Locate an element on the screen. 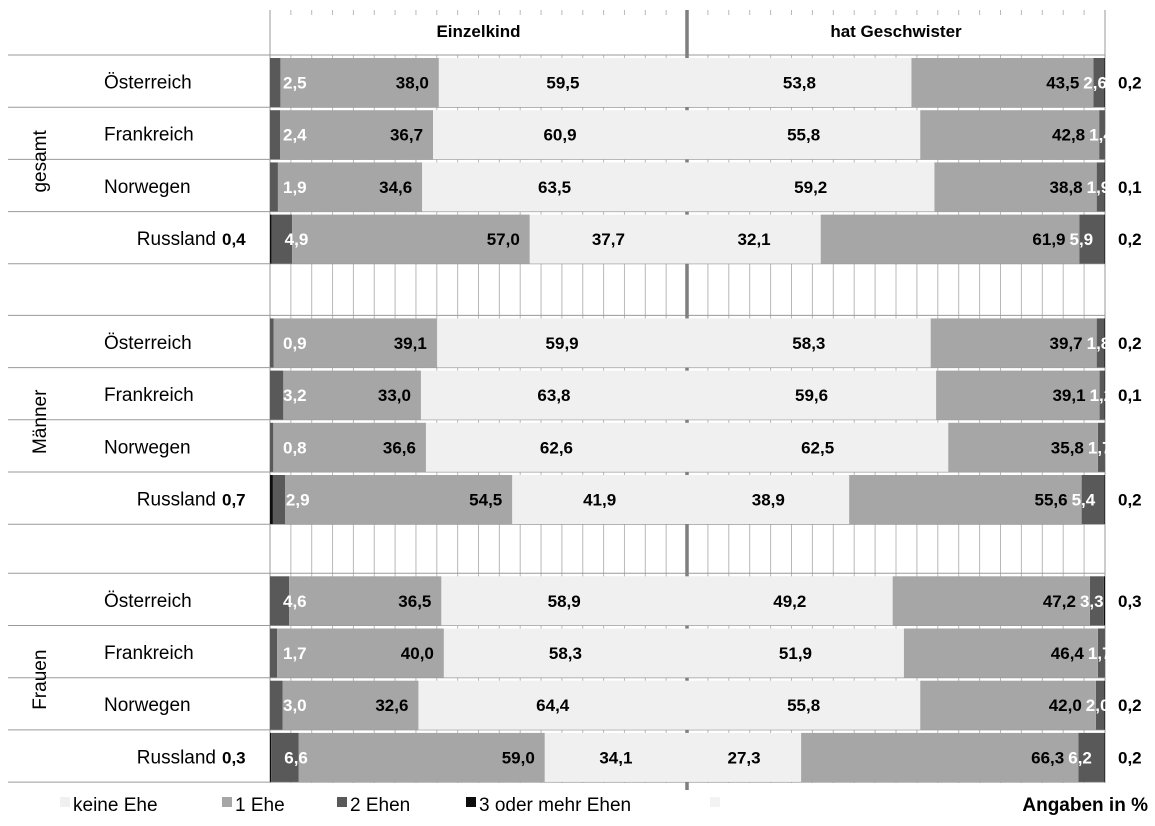 The width and height of the screenshot is (1155, 826). data-label-geschwister-keine-ehe: 32,1 is located at coordinates (754, 239).